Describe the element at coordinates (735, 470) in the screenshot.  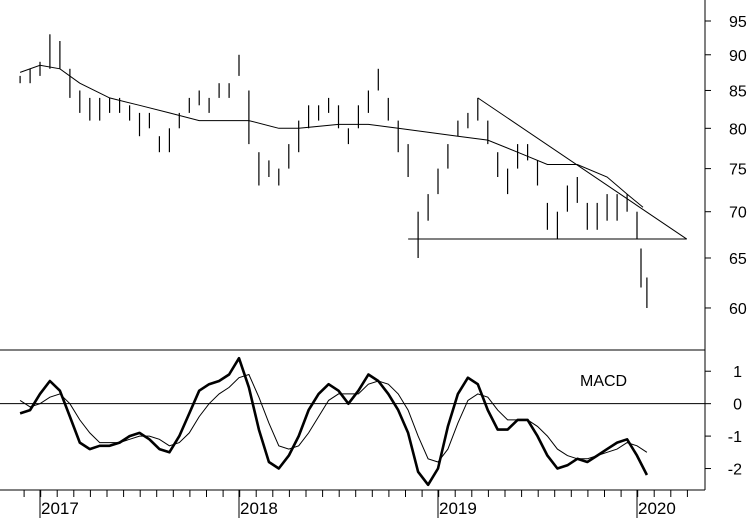
I see `macd-tick-label: -2` at that location.